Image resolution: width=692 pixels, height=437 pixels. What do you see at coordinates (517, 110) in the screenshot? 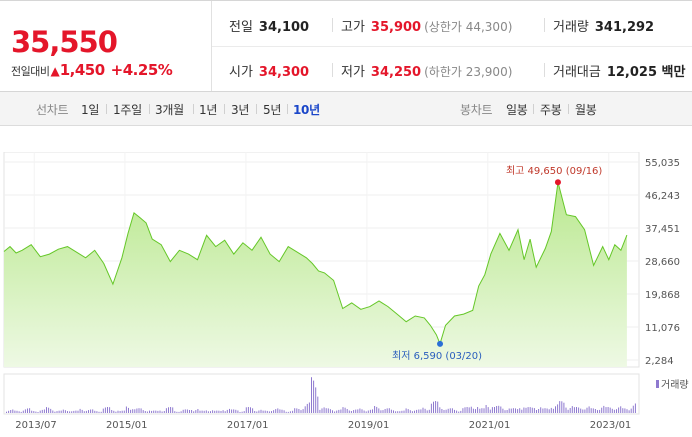
I see `tab-daily: 일봉` at bounding box center [517, 110].